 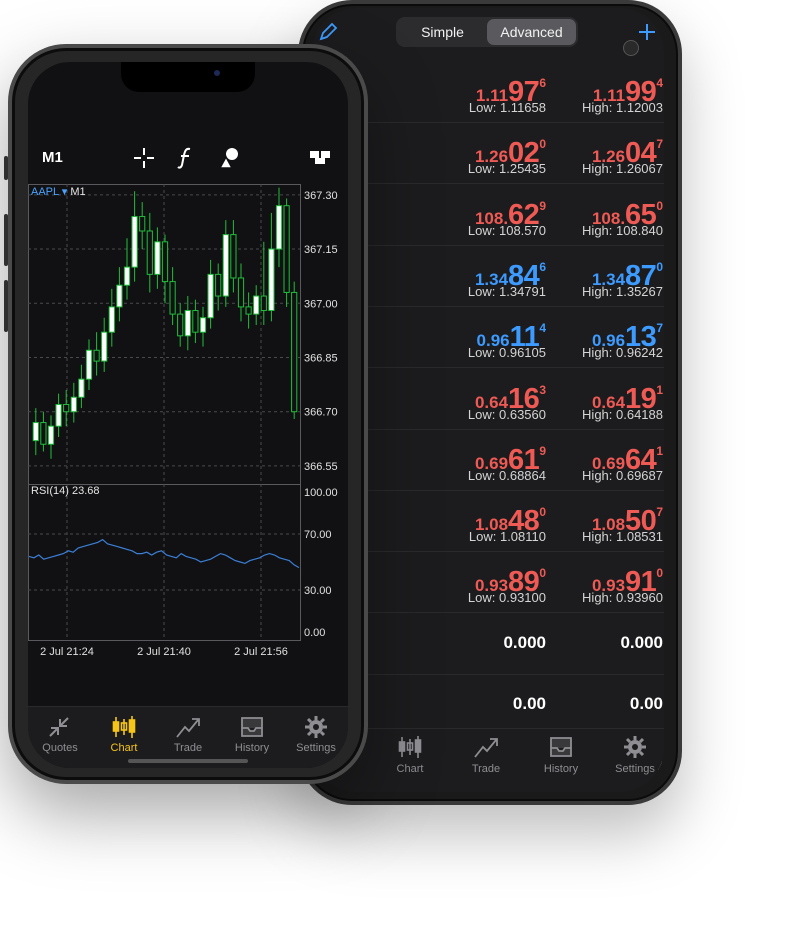 I want to click on tab-quotes: Quotes, so click(x=60, y=734).